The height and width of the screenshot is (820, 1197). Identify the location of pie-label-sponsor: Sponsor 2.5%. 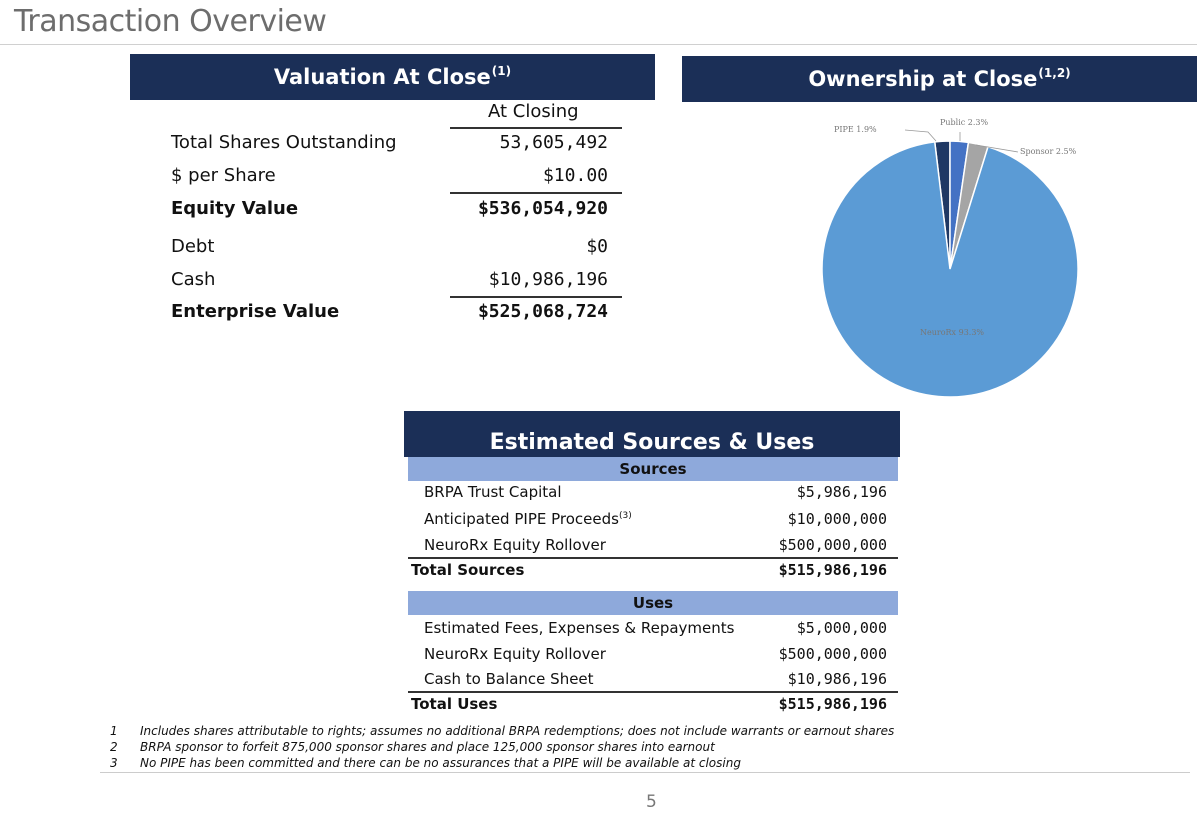
(1048, 151).